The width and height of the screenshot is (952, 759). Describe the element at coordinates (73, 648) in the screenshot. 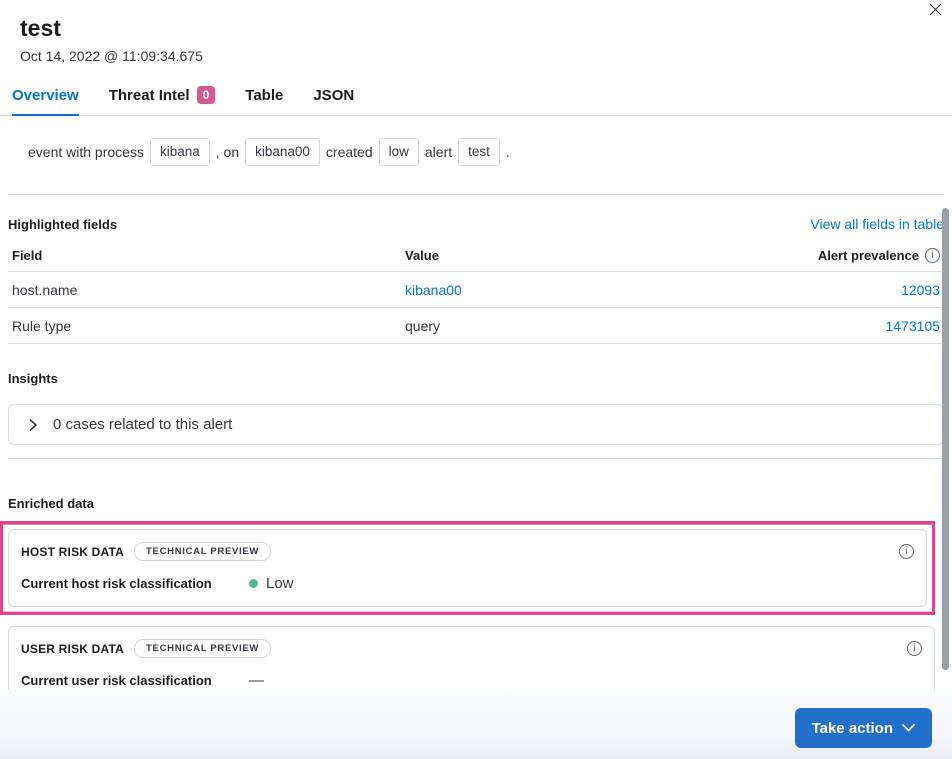

I see `user-risk-title: USER RISK DATA` at that location.